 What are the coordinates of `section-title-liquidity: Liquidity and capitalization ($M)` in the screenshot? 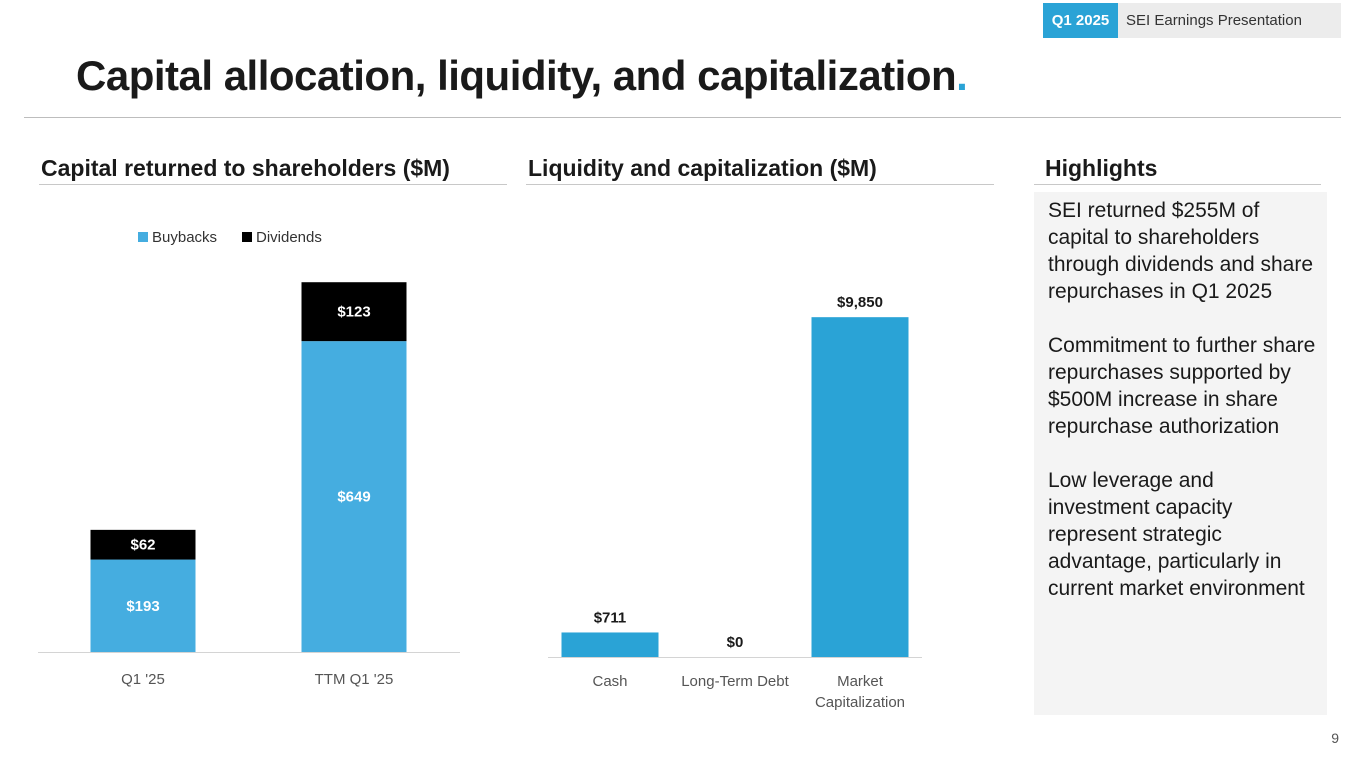 It's located at (702, 168).